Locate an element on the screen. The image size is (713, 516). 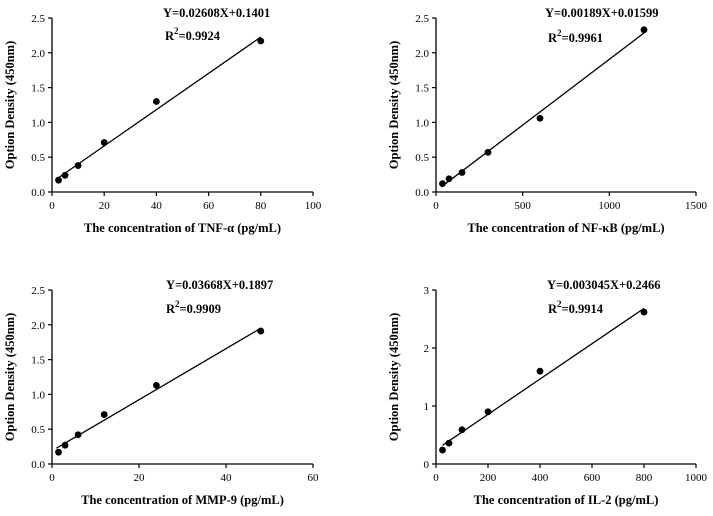
r-squared-label: R2=0.9924 is located at coordinates (193, 34).